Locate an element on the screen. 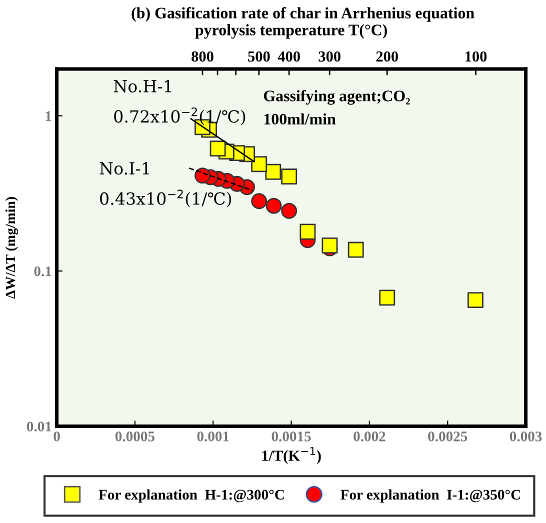  text: 200 is located at coordinates (387, 56).